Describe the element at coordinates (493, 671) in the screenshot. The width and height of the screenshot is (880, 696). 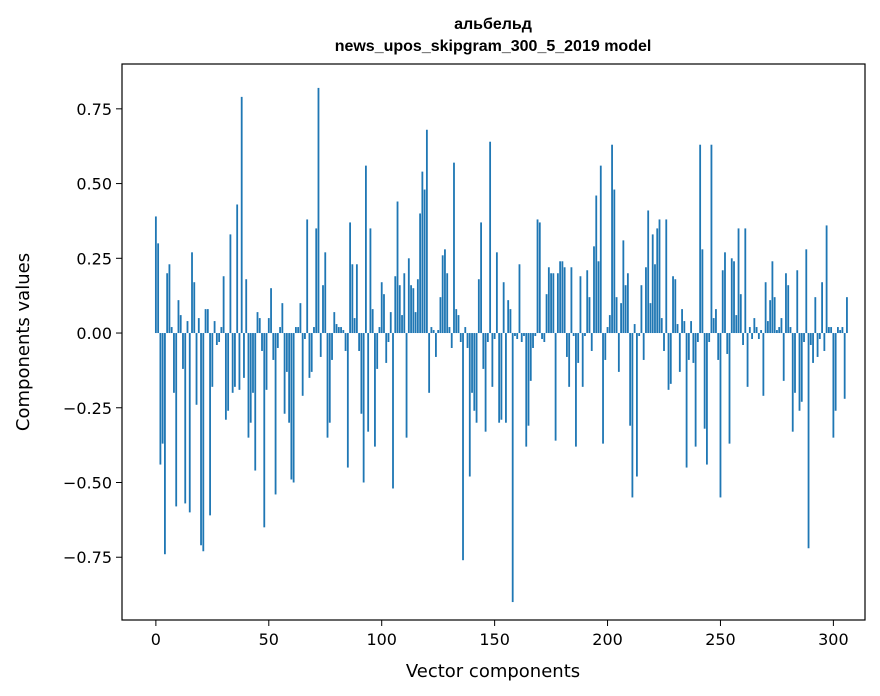
I see `x-axis-label: Vector components` at that location.